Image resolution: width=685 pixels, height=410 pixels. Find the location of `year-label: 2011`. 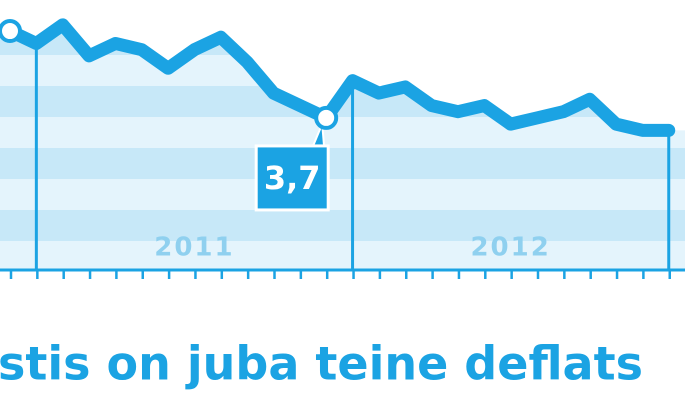

year-label: 2011 is located at coordinates (194, 248).